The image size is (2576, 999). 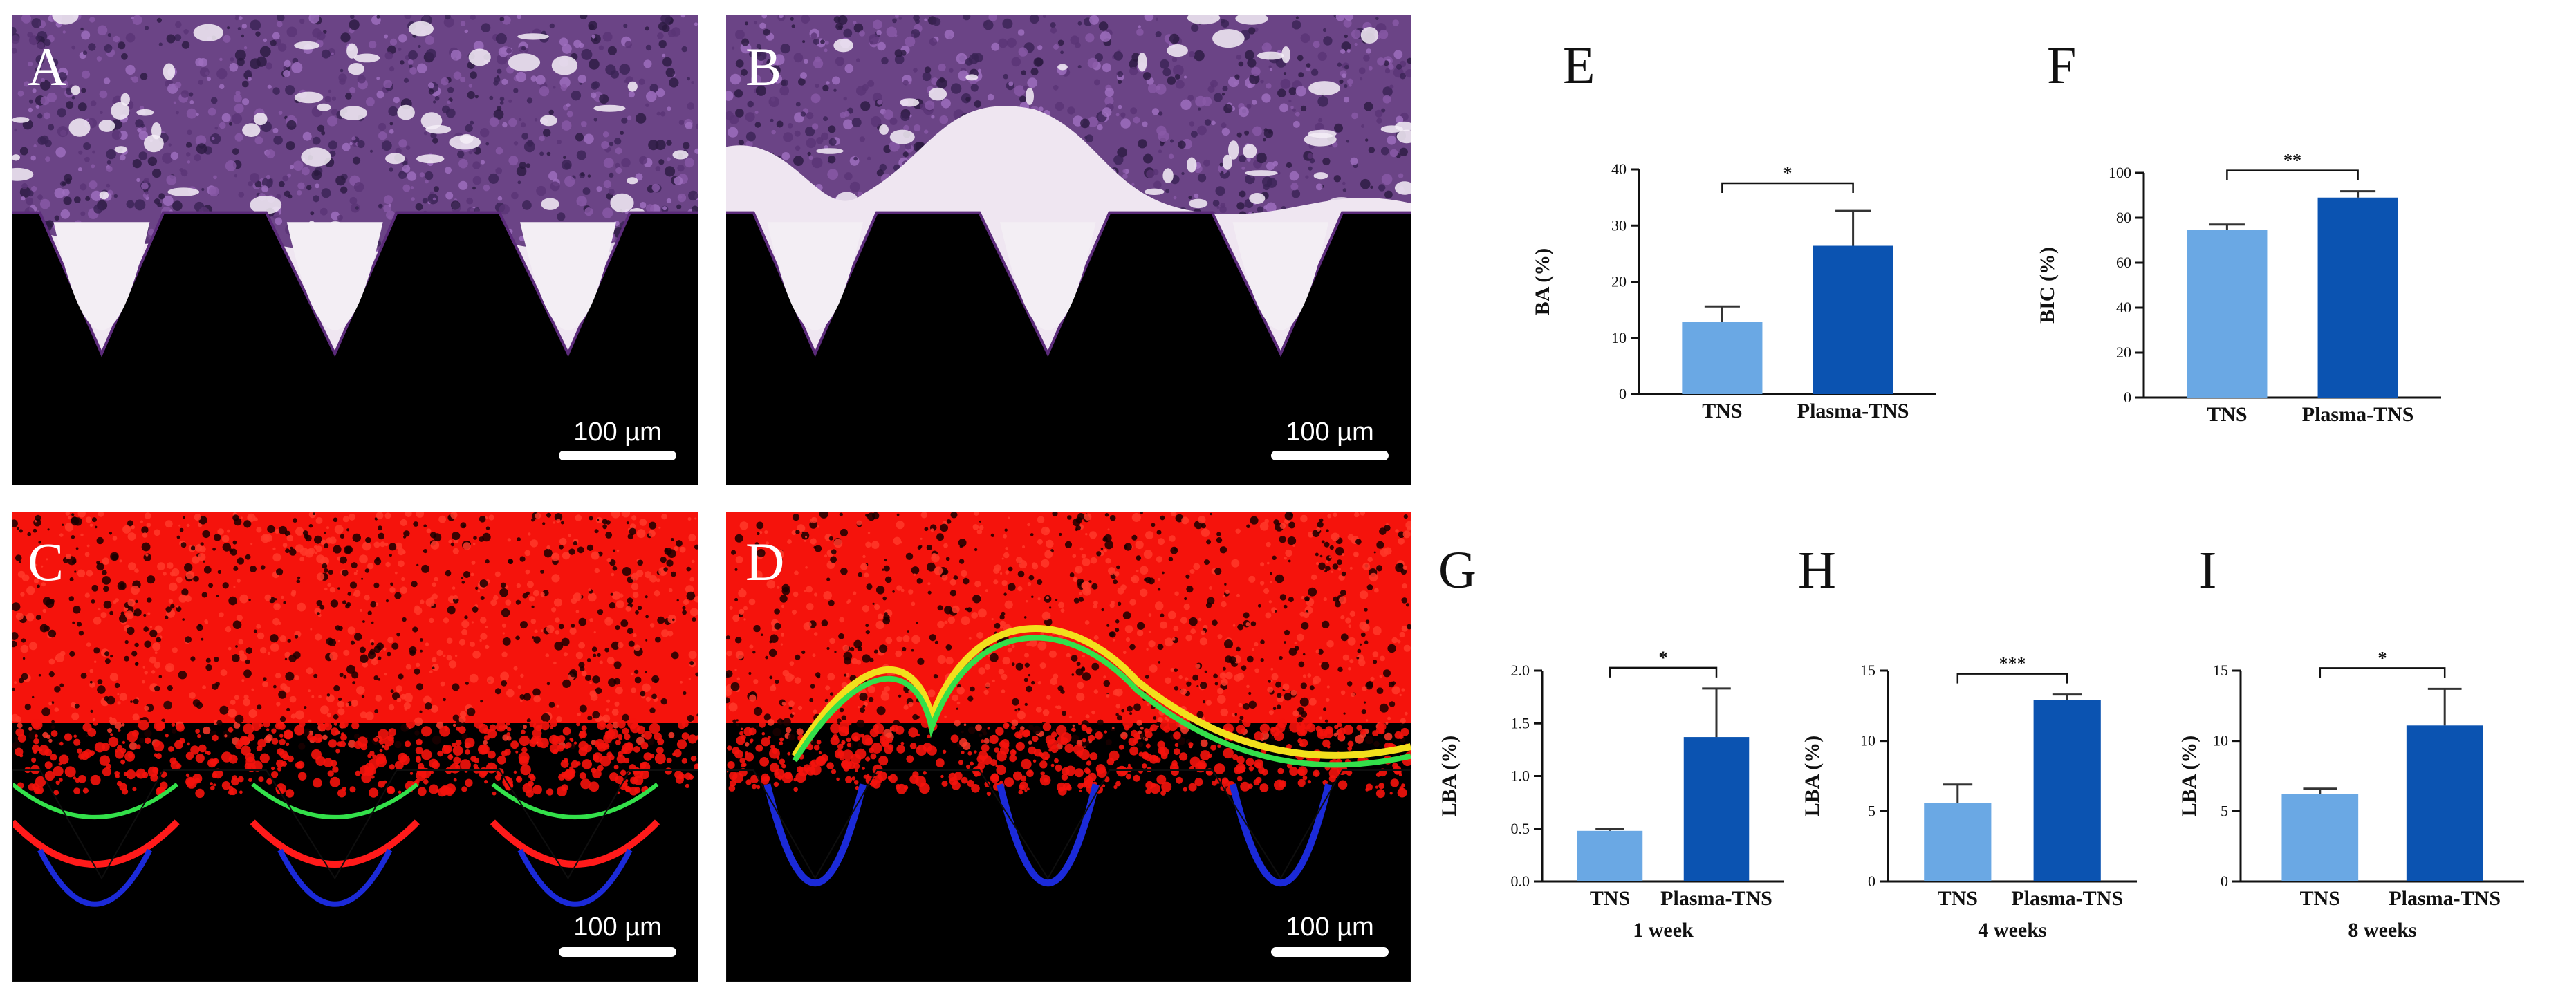 What do you see at coordinates (48, 67) in the screenshot?
I see `panel-letter-a: A` at bounding box center [48, 67].